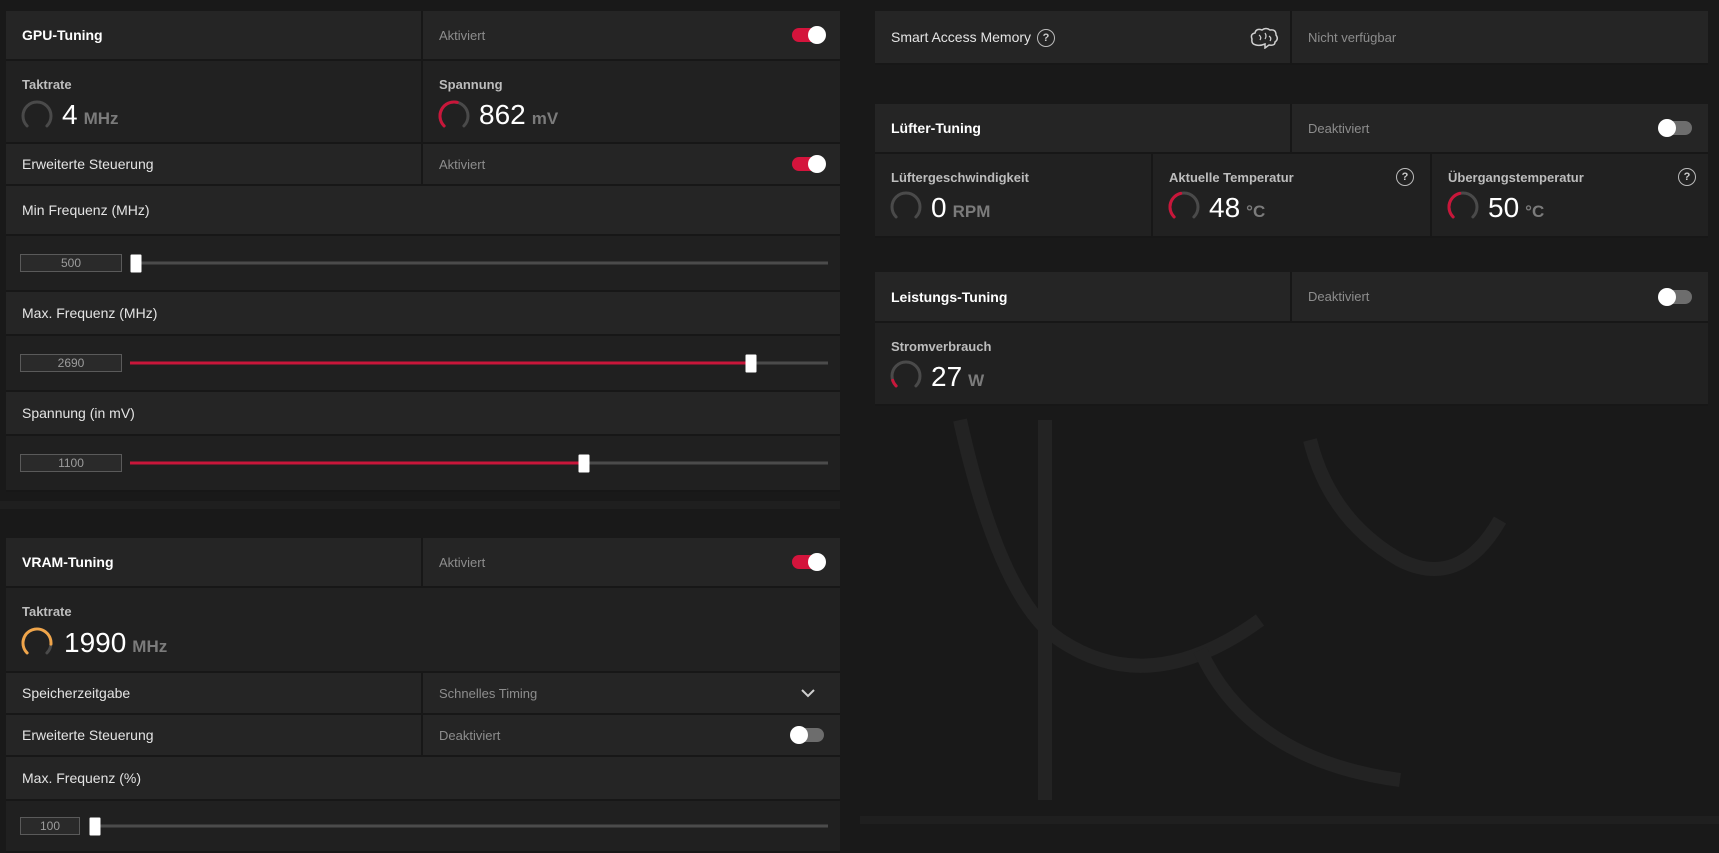 The width and height of the screenshot is (1719, 853). What do you see at coordinates (214, 101) in the screenshot?
I see `gpu-clock-metric: Taktrate 4 MHz` at bounding box center [214, 101].